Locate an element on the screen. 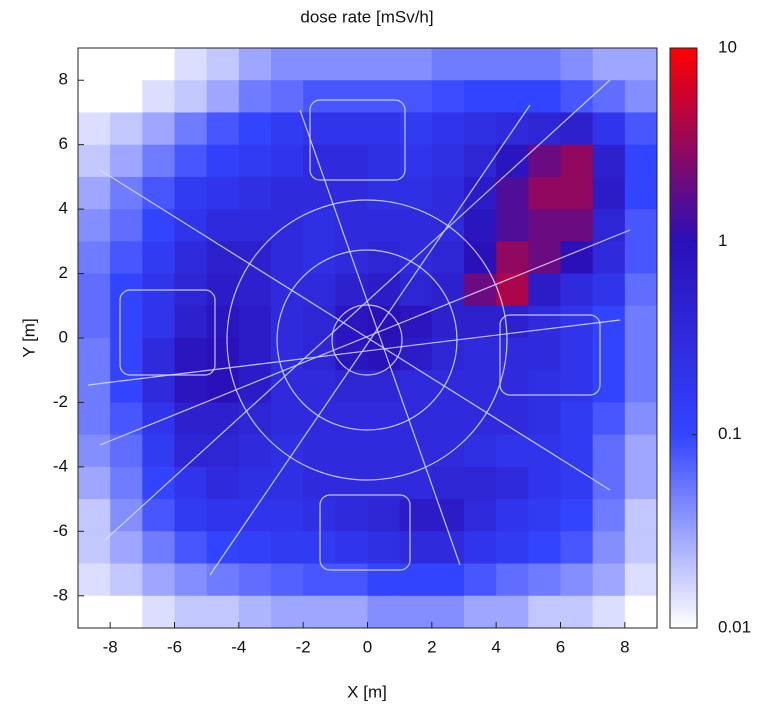  colorbar-tick-label: 0.01 is located at coordinates (734, 626).